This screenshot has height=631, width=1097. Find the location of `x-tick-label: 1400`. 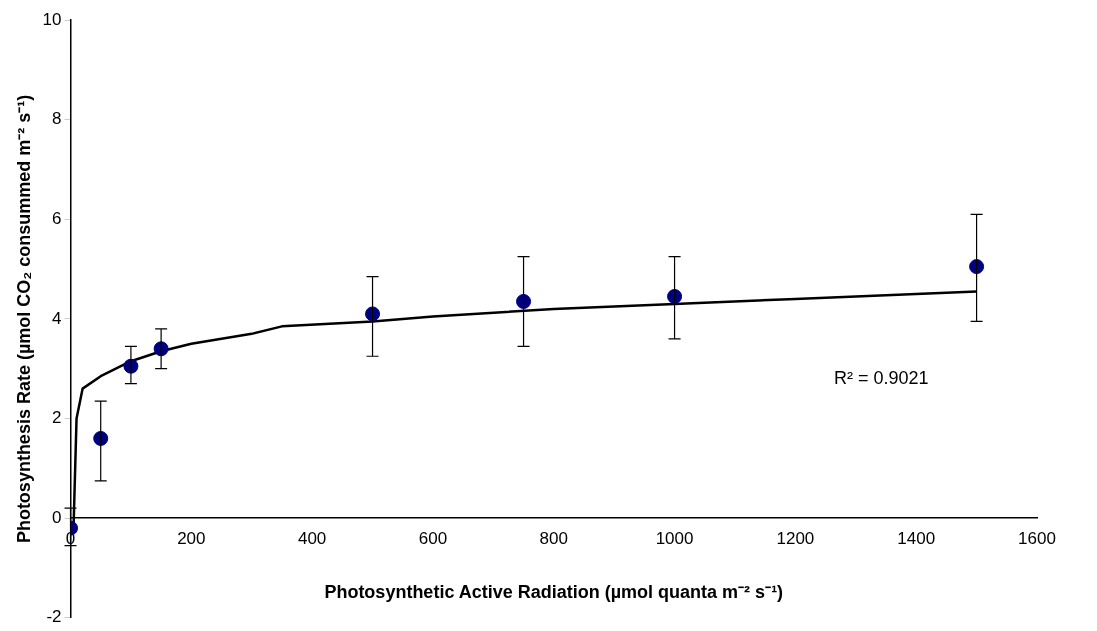

x-tick-label: 1400 is located at coordinates (916, 539).